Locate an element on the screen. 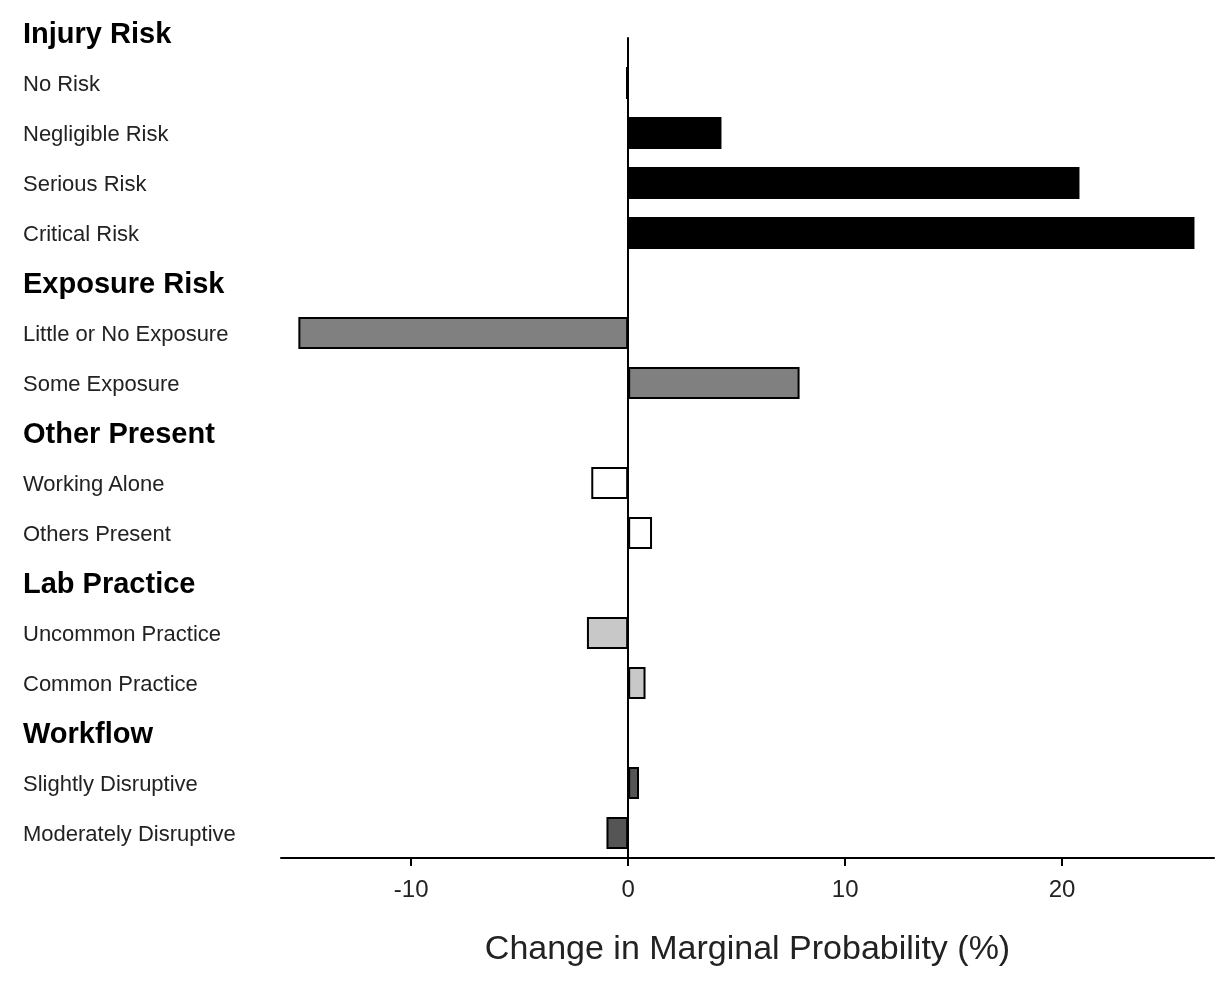  y-tick-label: Critical Risk is located at coordinates (82, 233).